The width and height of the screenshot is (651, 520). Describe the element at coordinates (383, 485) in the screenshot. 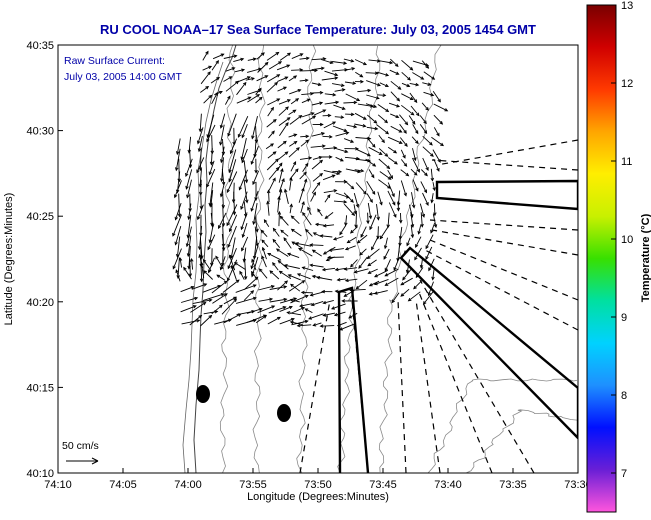

I see `x-tick-label: 73:45` at that location.